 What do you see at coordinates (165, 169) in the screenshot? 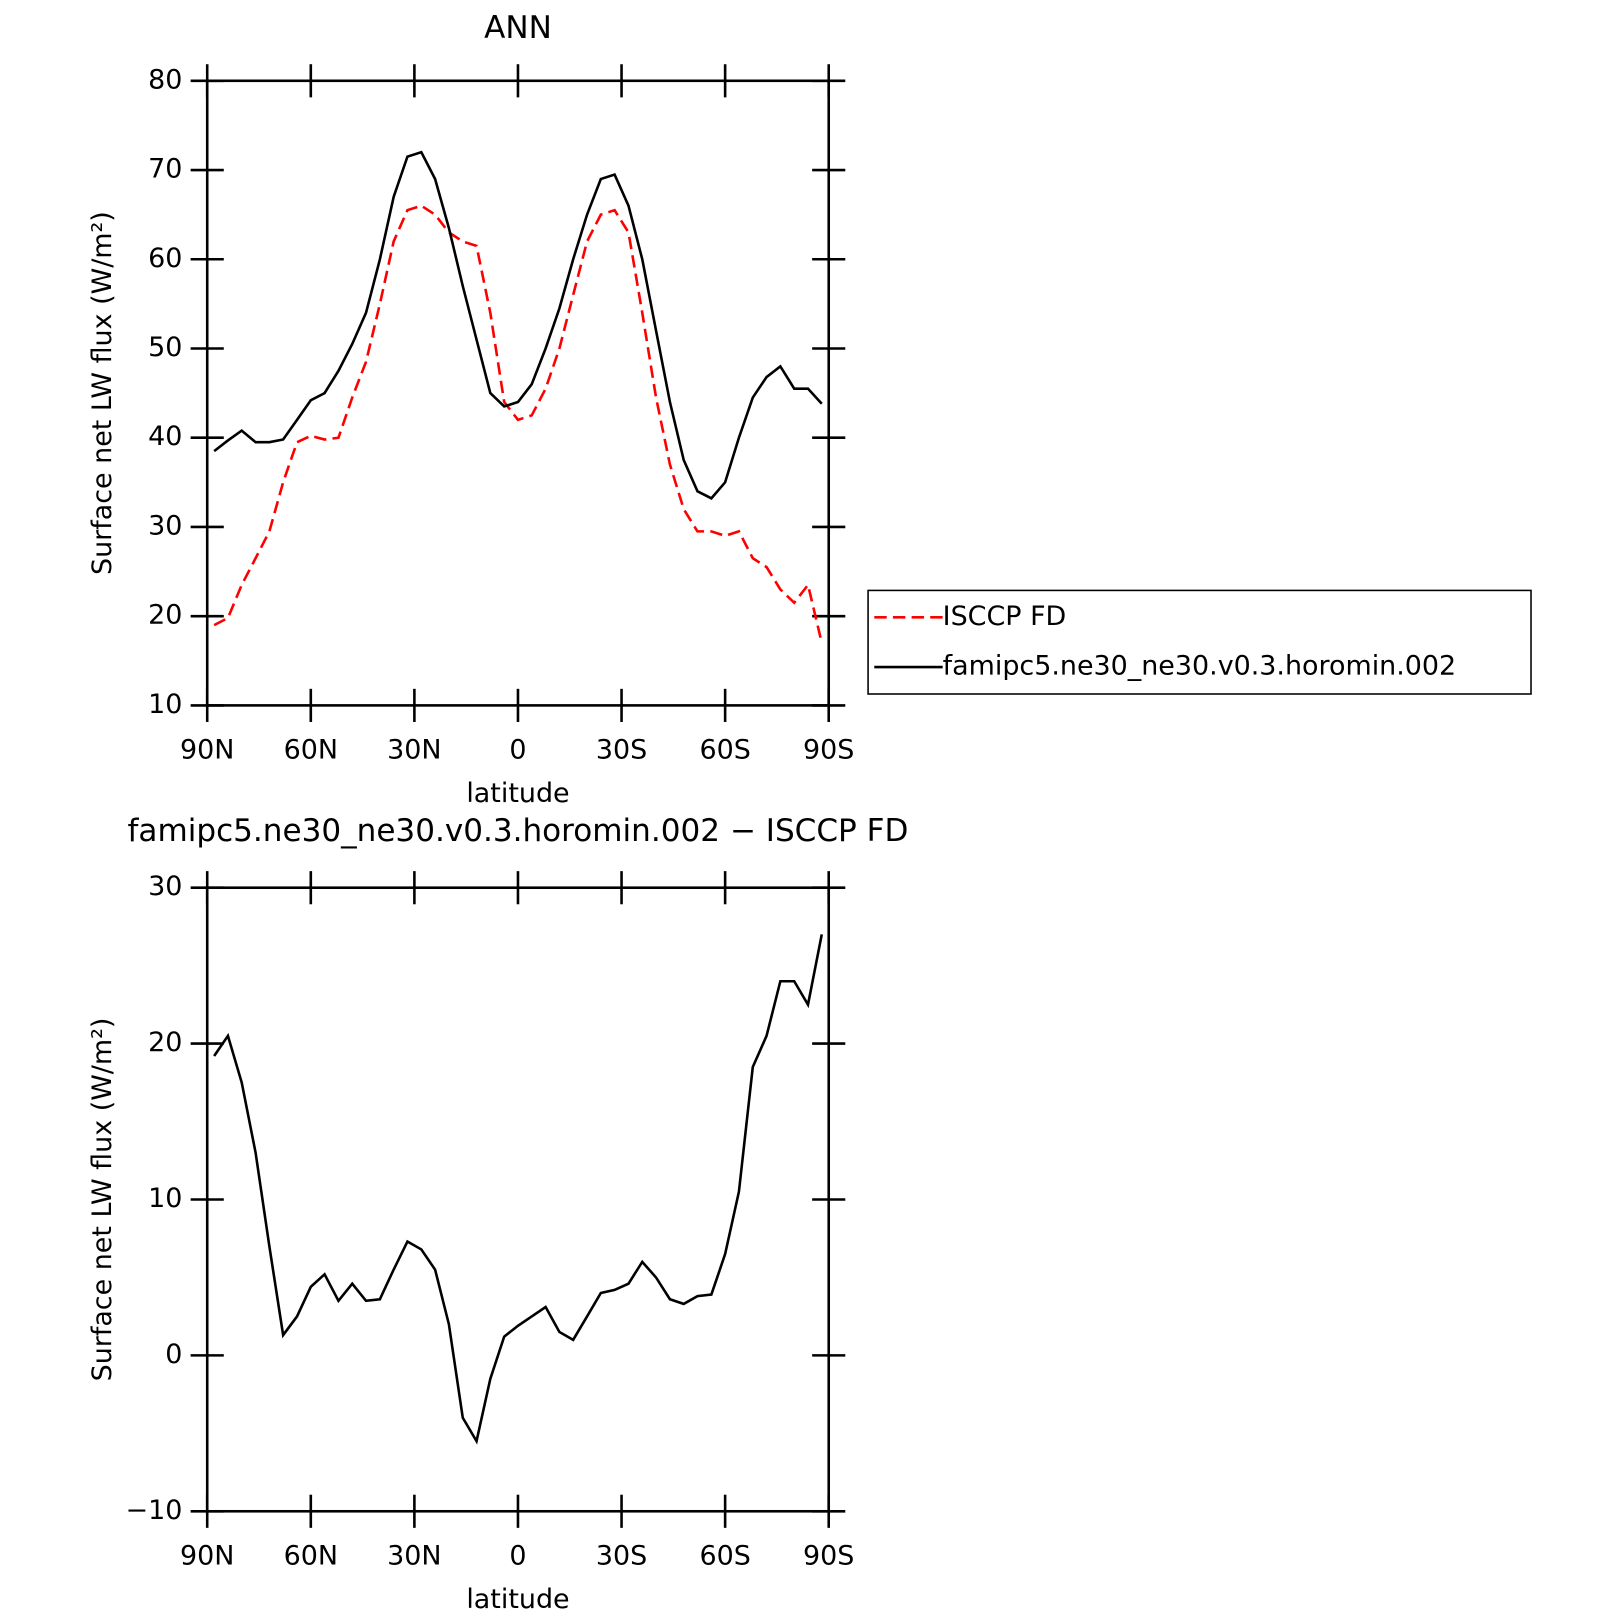
I see `y-tick-label: 70` at bounding box center [165, 169].